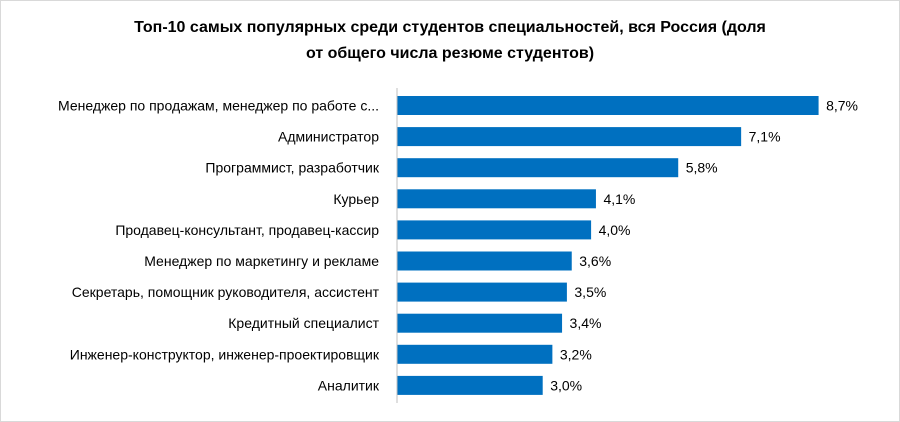 The image size is (900, 422). I want to click on category-label: Кредитный специалист, so click(303, 323).